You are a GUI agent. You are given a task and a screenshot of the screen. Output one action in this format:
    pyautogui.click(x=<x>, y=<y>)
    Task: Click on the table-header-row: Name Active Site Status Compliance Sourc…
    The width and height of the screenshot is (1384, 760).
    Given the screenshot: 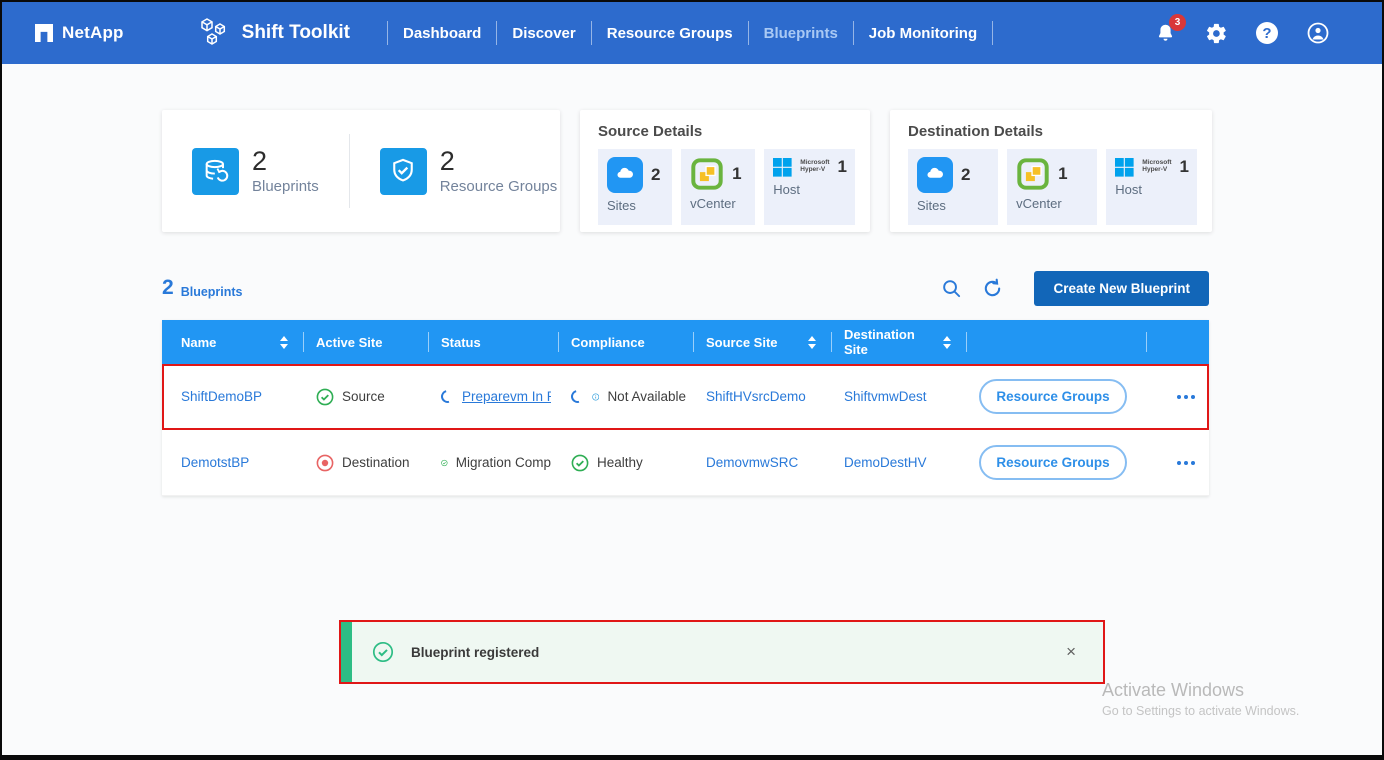 What is the action you would take?
    pyautogui.click(x=685, y=342)
    